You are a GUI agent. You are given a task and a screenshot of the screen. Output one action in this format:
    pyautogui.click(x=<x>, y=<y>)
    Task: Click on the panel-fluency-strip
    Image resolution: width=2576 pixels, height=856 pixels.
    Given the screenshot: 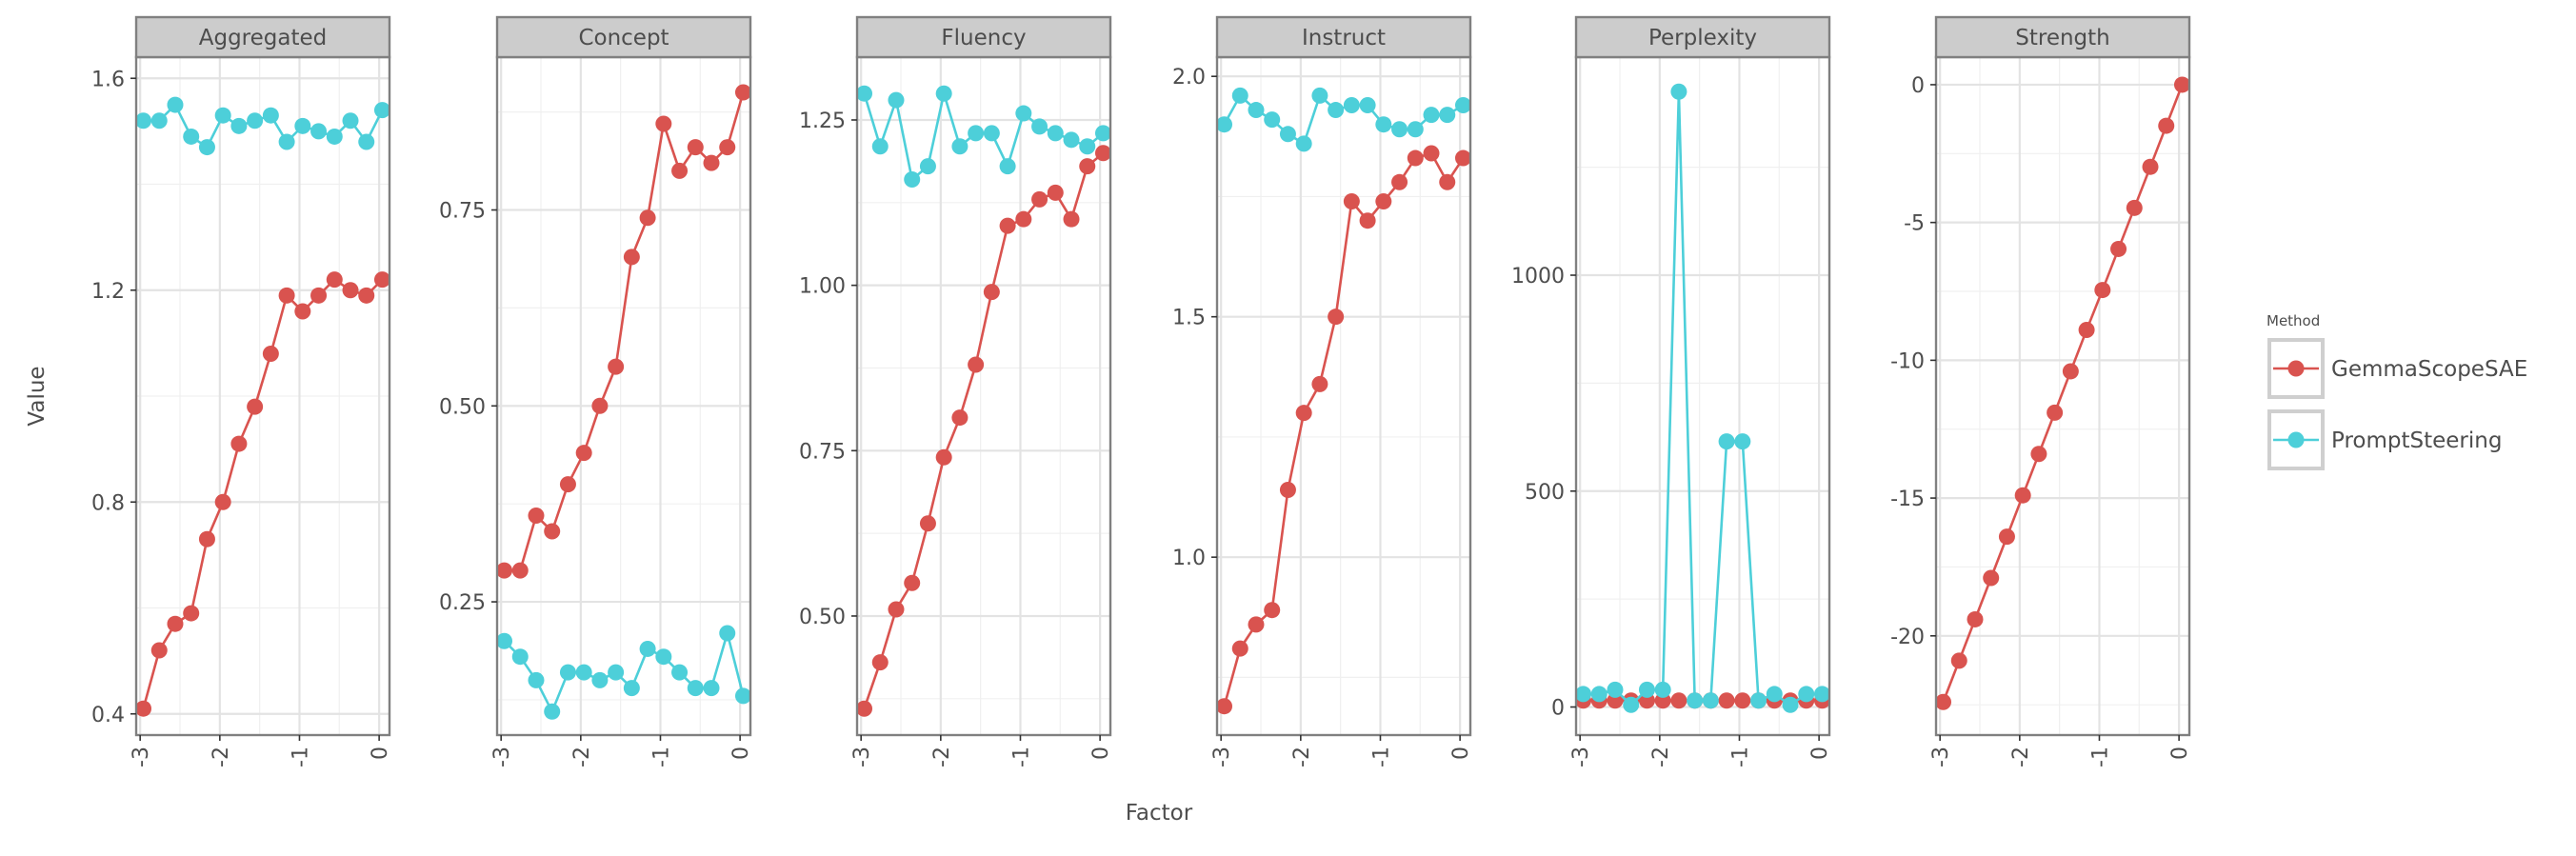 What is the action you would take?
    pyautogui.click(x=984, y=37)
    